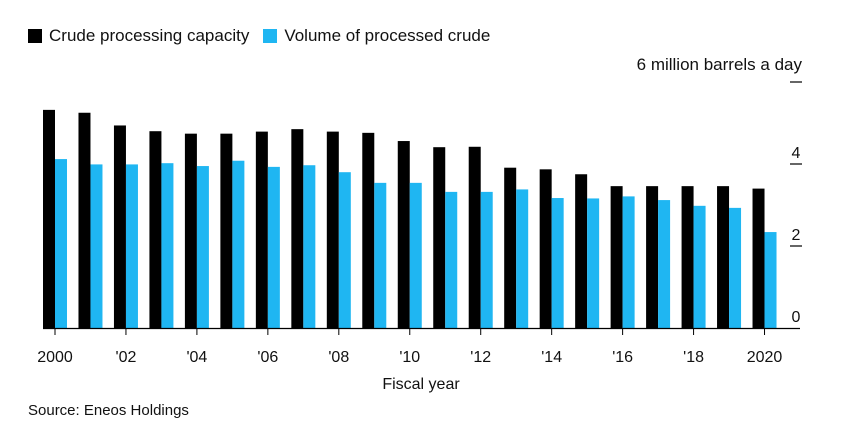 Image resolution: width=859 pixels, height=431 pixels. I want to click on capacity-bar-2008, so click(332, 229).